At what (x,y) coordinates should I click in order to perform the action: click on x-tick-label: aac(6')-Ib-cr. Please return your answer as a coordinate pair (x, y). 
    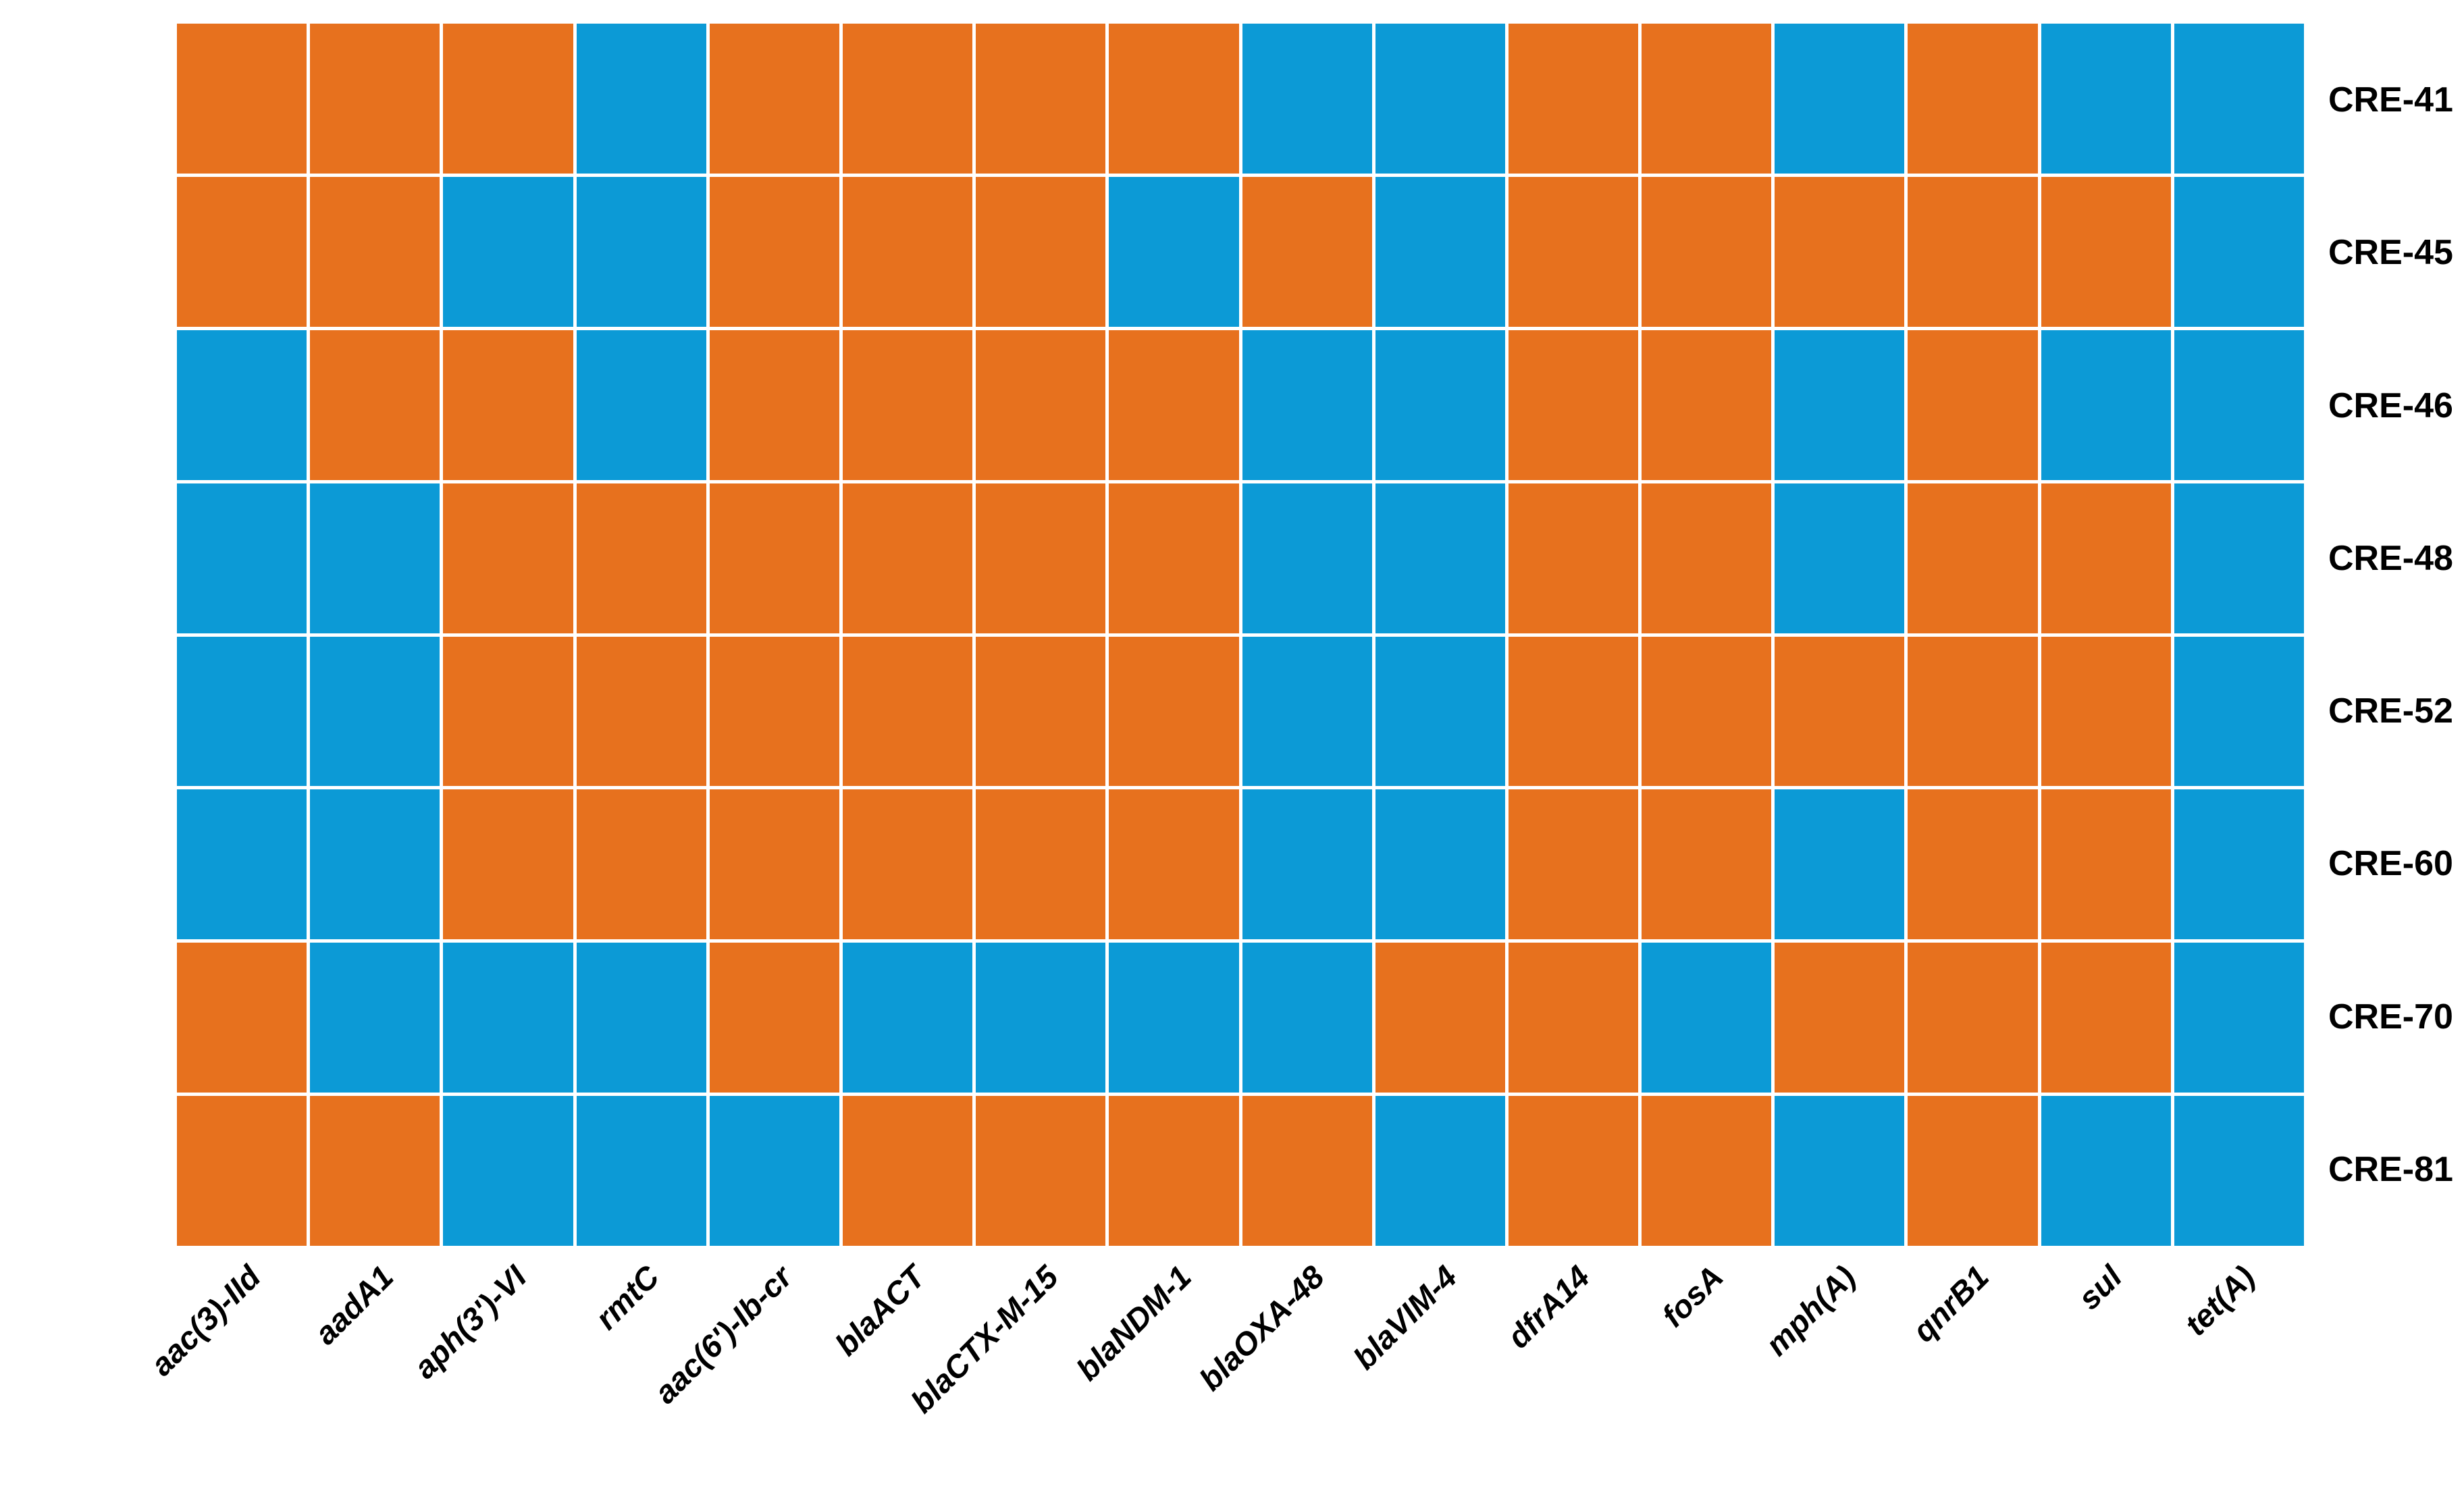
    Looking at the image, I should click on (723, 1334).